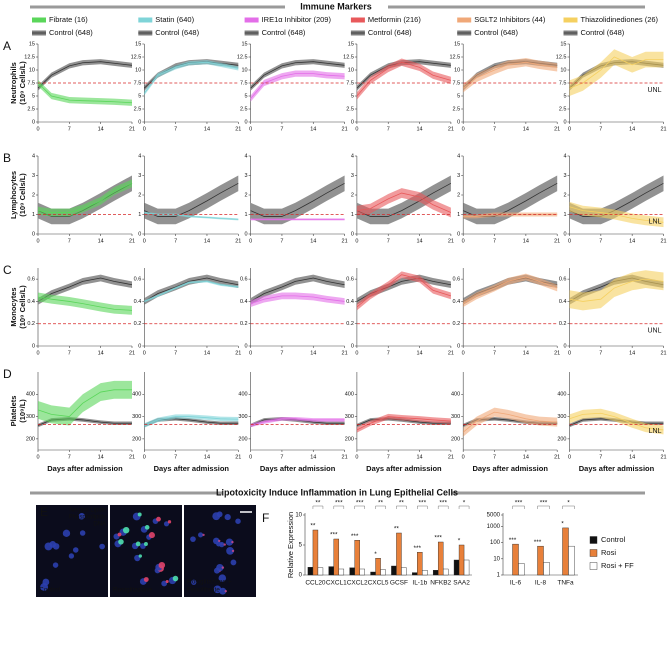 This screenshot has height=645, width=672. What do you see at coordinates (177, 32) in the screenshot?
I see `legend-label: Control (648)` at bounding box center [177, 32].